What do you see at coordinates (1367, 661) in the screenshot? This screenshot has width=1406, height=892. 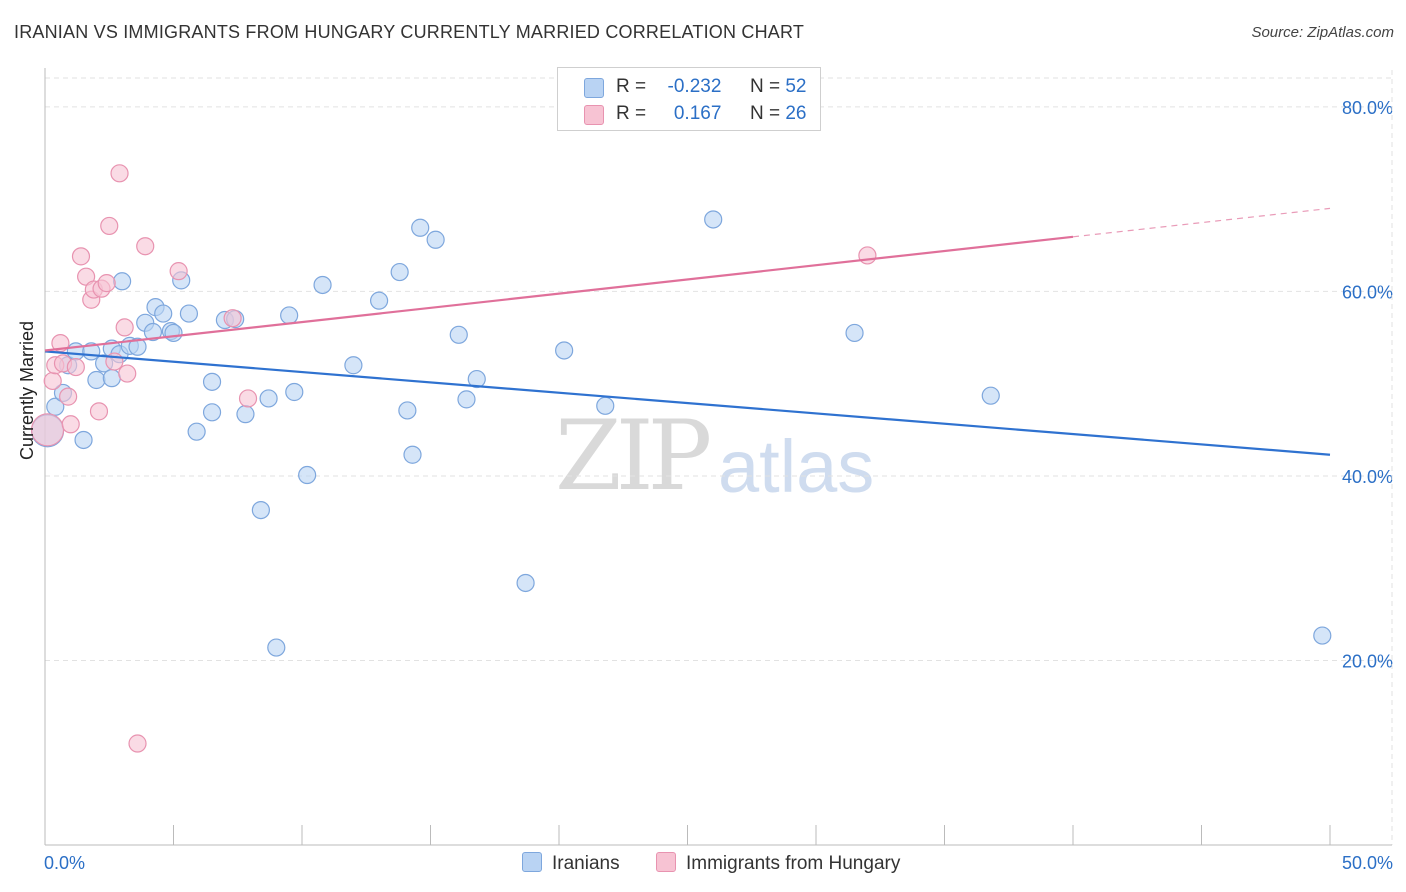 I see `y-tick-label: 20.0%` at bounding box center [1367, 661].